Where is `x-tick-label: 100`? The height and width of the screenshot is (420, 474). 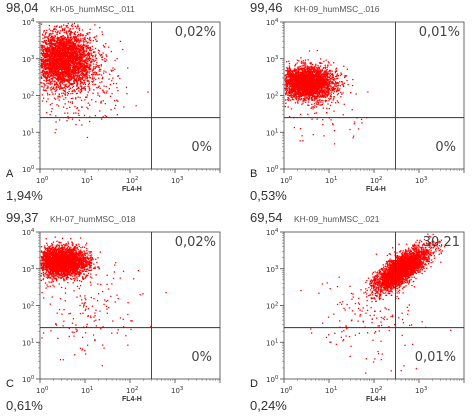
x-tick-label: 100 is located at coordinates (42, 180).